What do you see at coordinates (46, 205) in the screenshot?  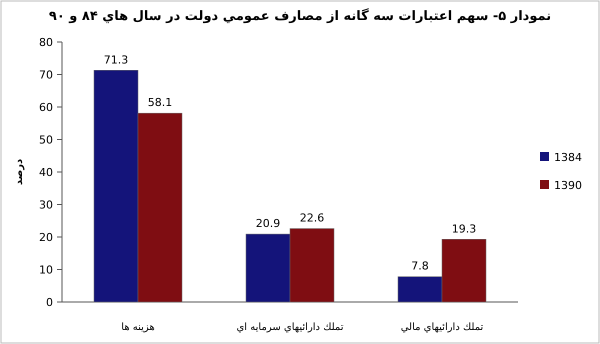 I see `y-tick-label: 30` at bounding box center [46, 205].